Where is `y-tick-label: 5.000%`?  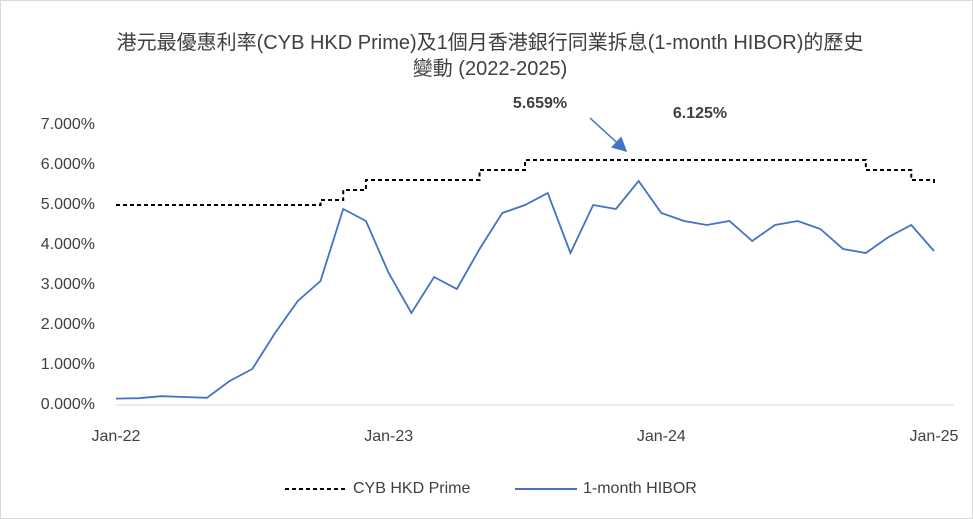 y-tick-label: 5.000% is located at coordinates (68, 204).